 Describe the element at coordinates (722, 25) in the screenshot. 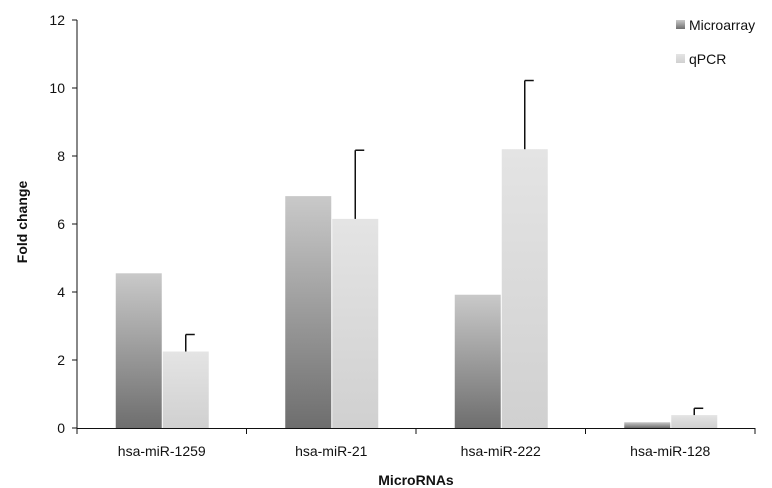

I see `legend-label-microarray: Microarray` at that location.